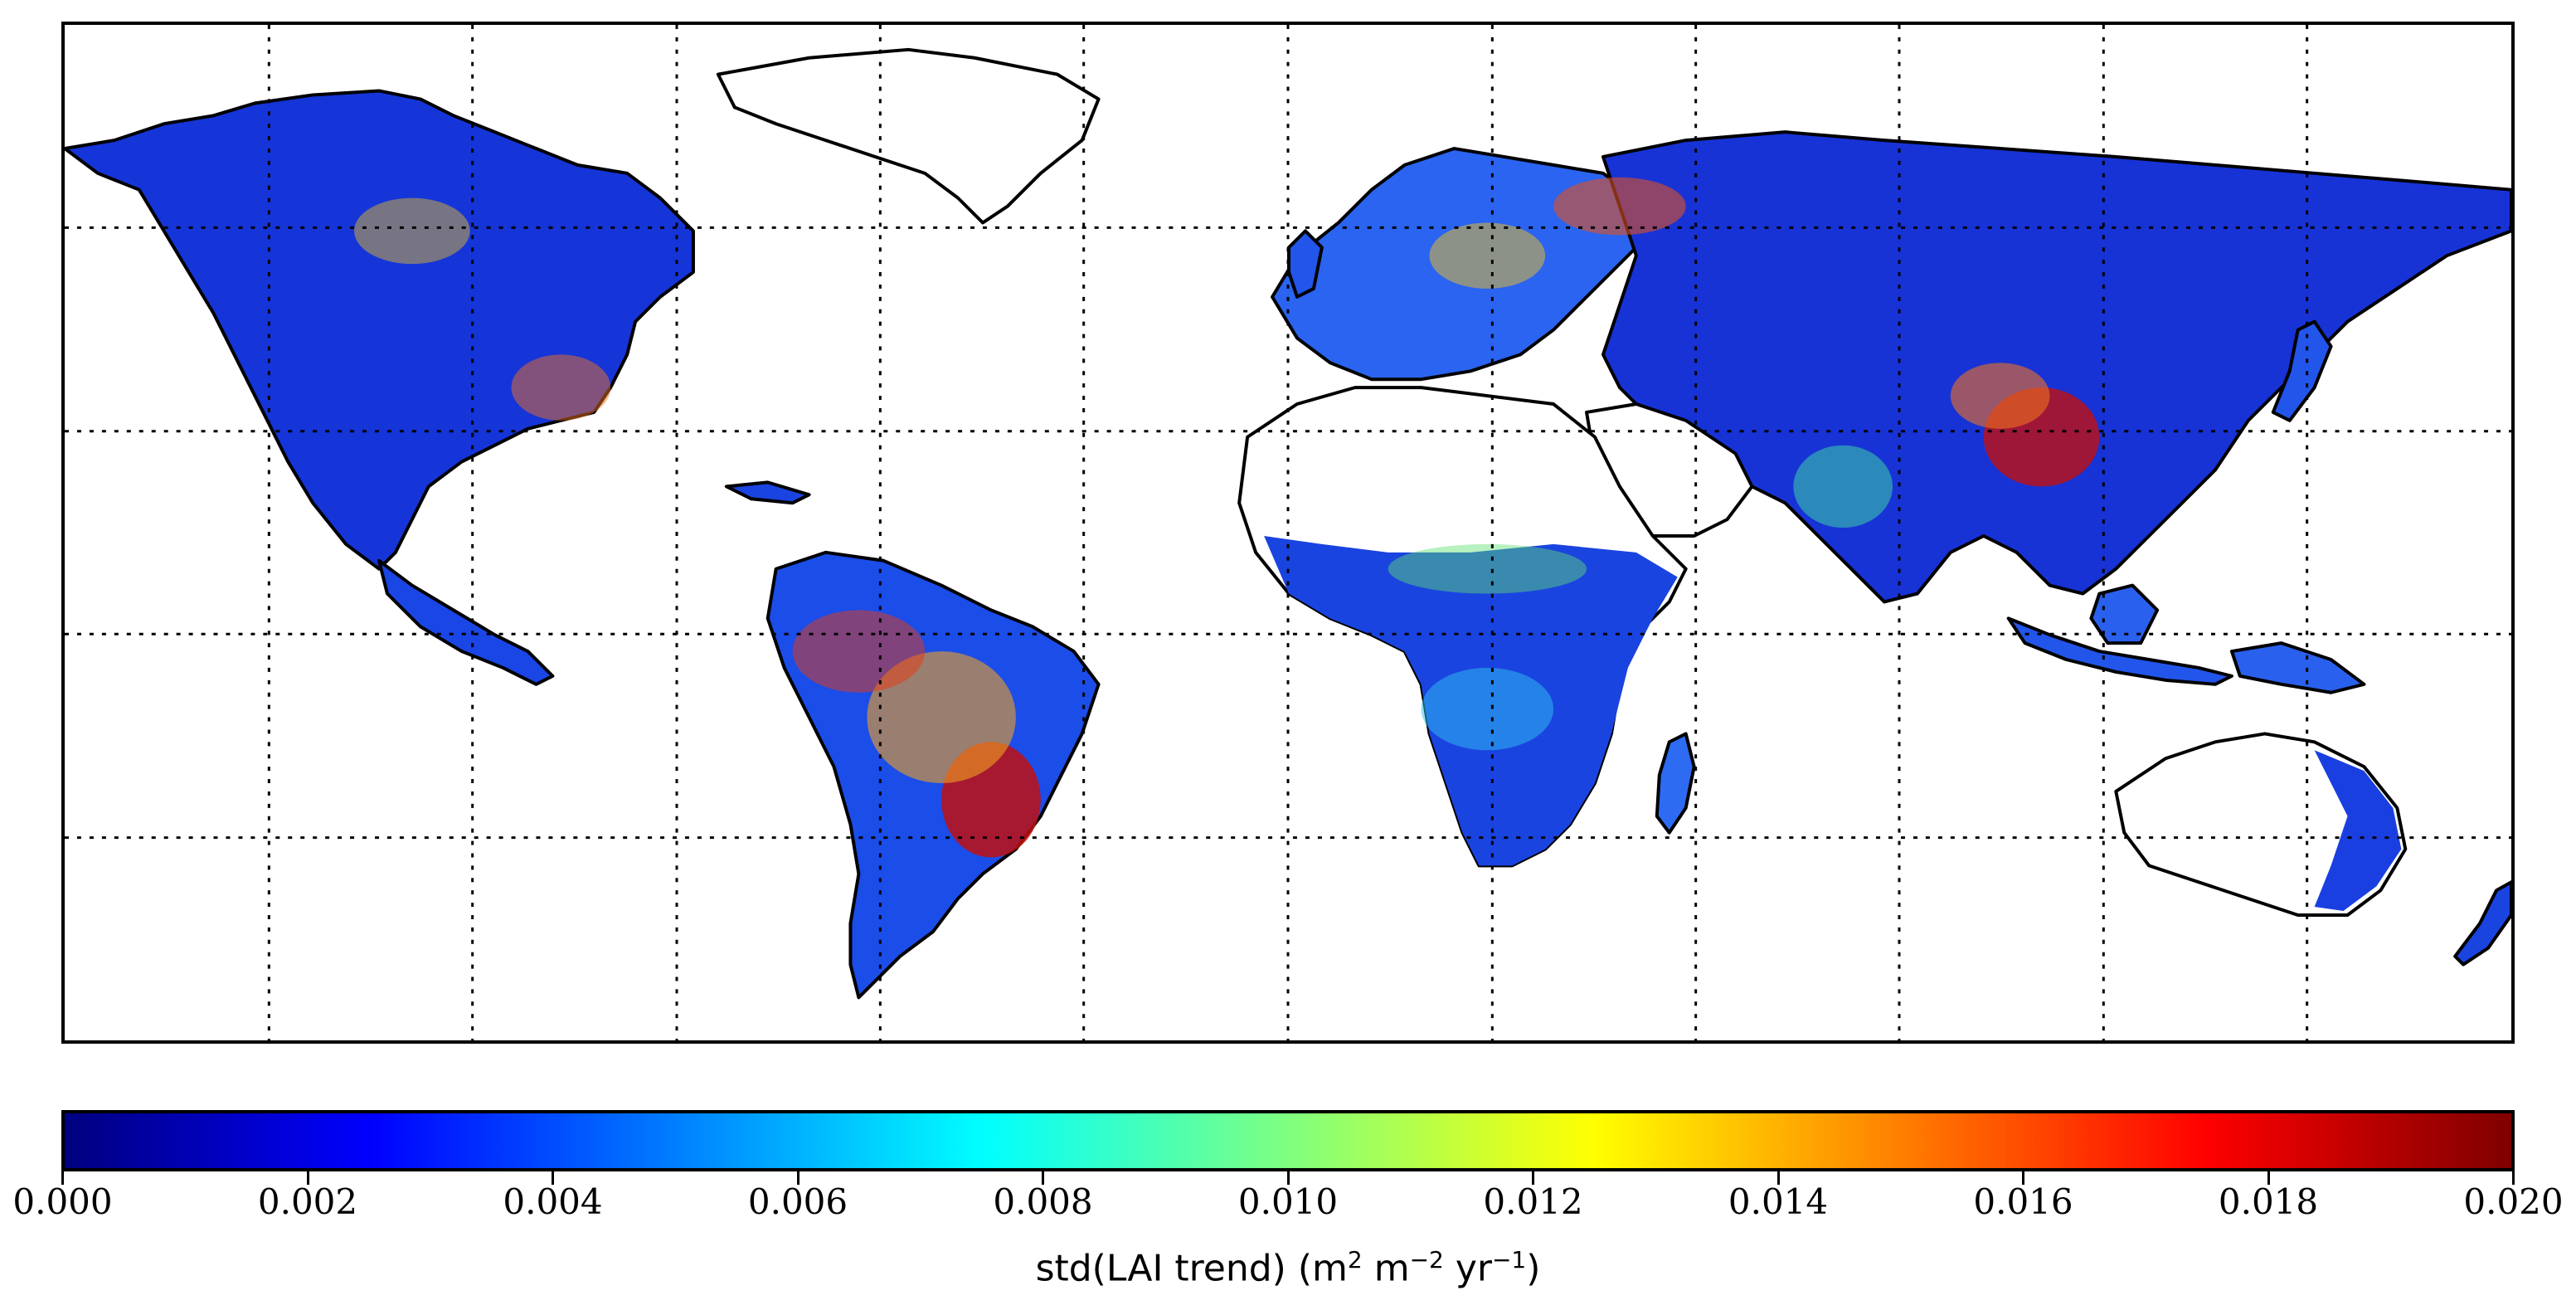 The width and height of the screenshot is (2576, 1310). What do you see at coordinates (2302, 370) in the screenshot?
I see `japan` at bounding box center [2302, 370].